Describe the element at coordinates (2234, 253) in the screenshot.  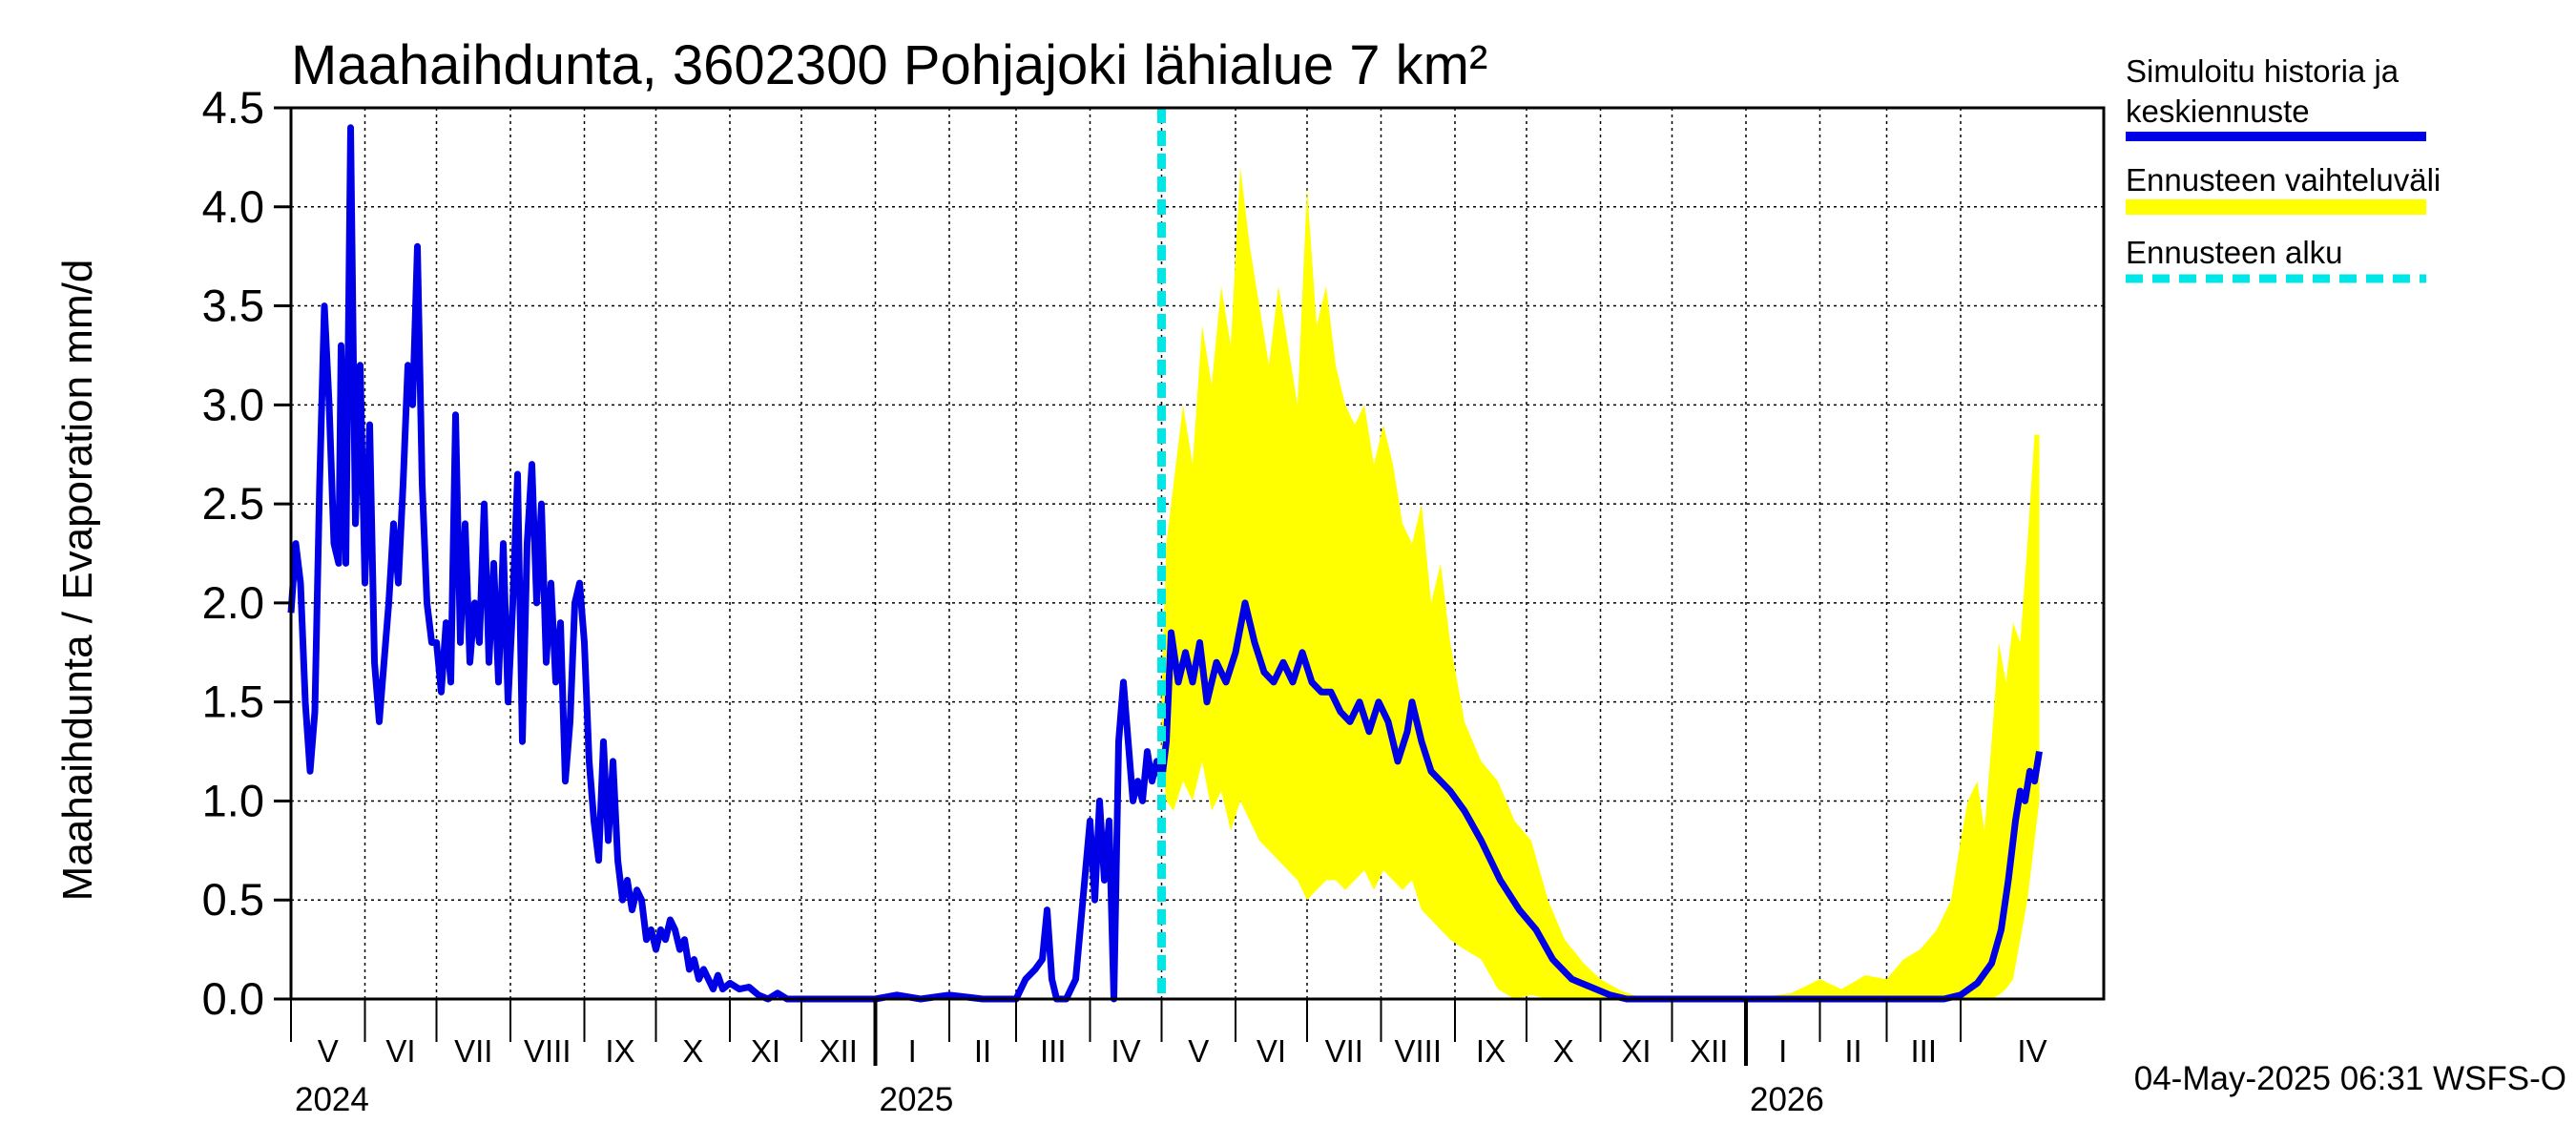
I see `legend-forecast-start-label: Ennusteen alku` at that location.